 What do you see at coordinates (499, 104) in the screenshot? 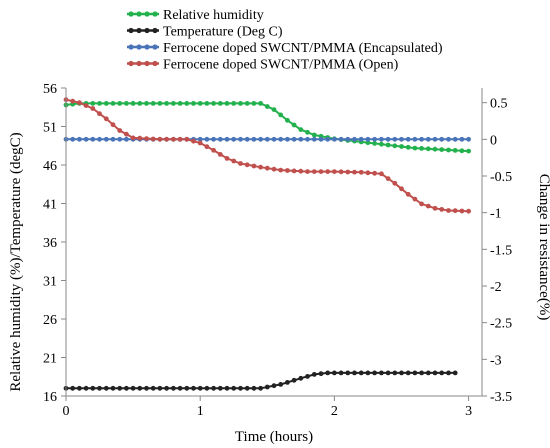
I see `y-right-tick-label: 0.5` at bounding box center [499, 104].